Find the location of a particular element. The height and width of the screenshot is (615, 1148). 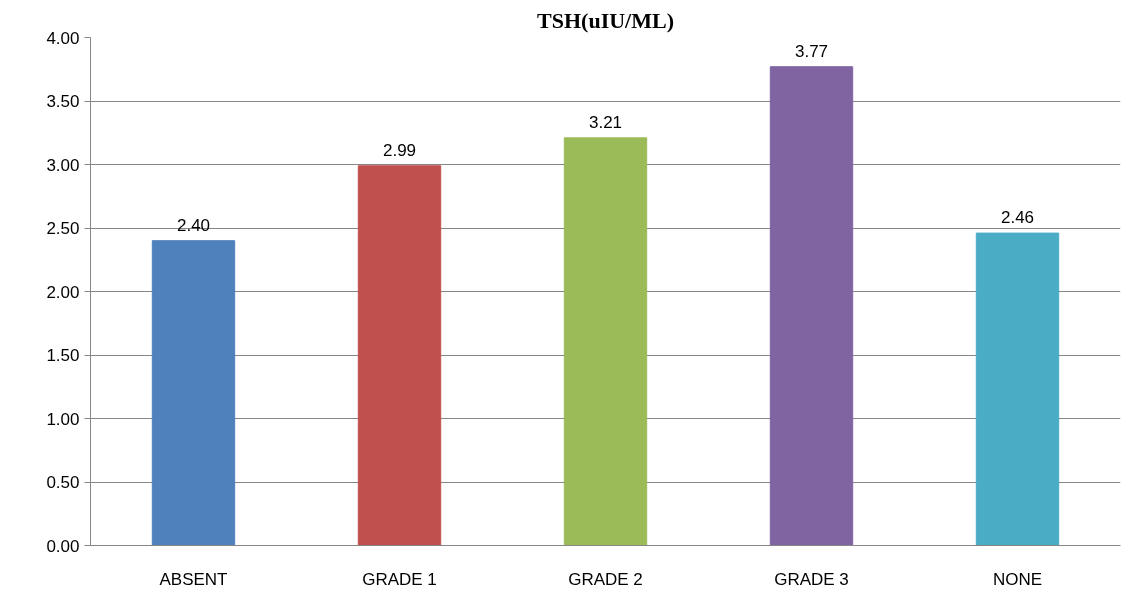

chart-title: TSH(uIU/ML) is located at coordinates (605, 20).